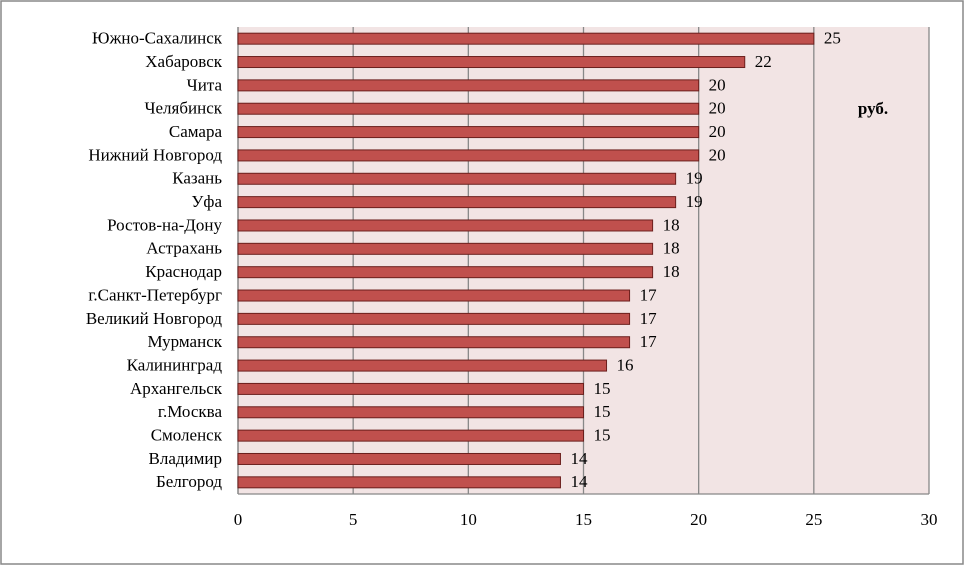  I want to click on y-tick-label: Астрахань, so click(184, 248).